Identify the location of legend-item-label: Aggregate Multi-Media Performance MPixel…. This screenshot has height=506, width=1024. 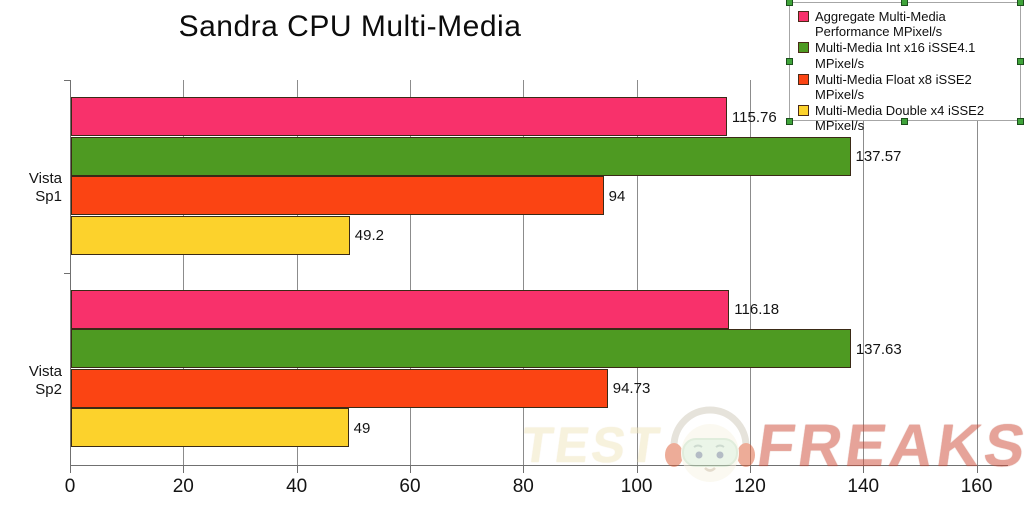
(880, 24).